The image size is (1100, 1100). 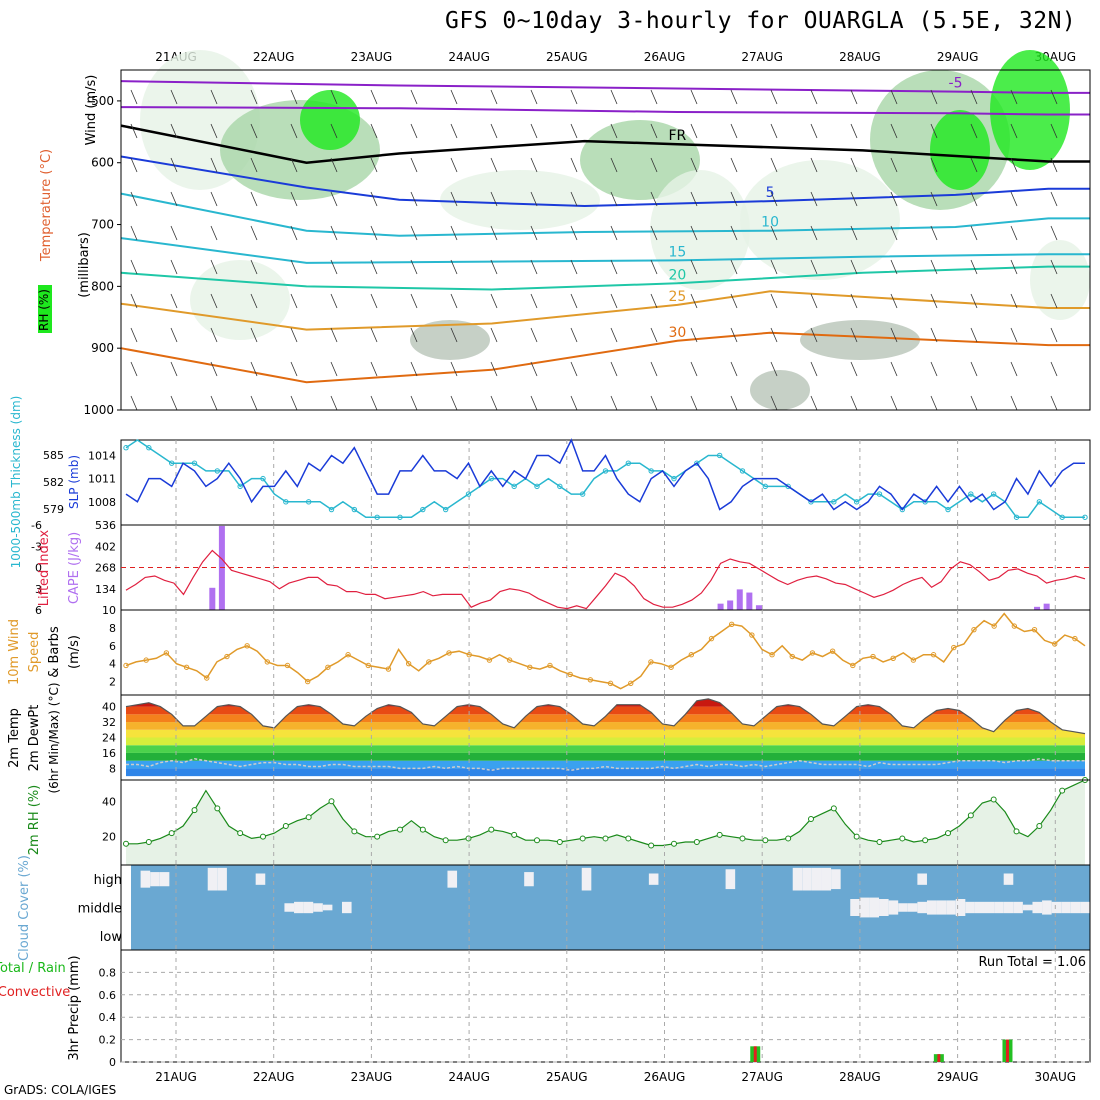 What do you see at coordinates (108, 972) in the screenshot?
I see `precip-tick-label: 0.8` at bounding box center [108, 972].